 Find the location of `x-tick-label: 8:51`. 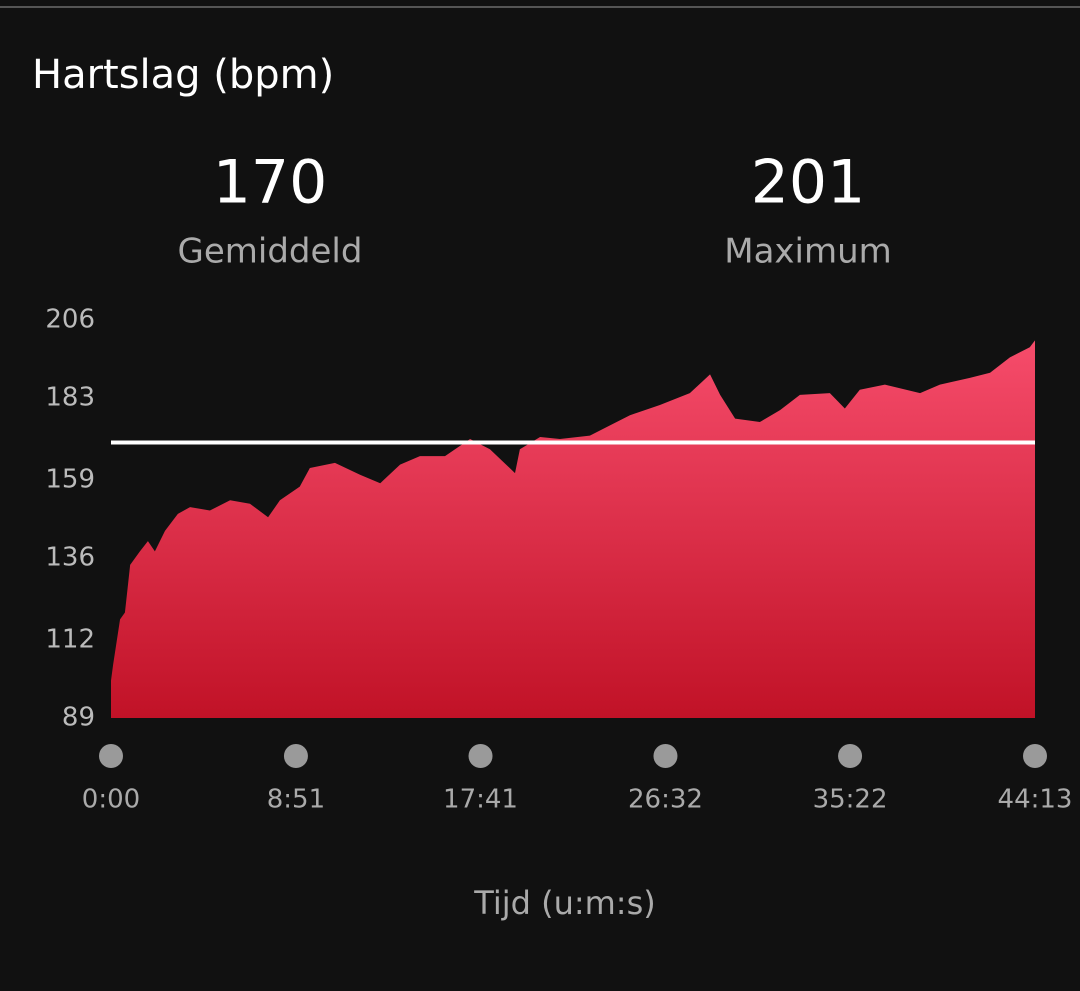

x-tick-label: 8:51 is located at coordinates (296, 800).